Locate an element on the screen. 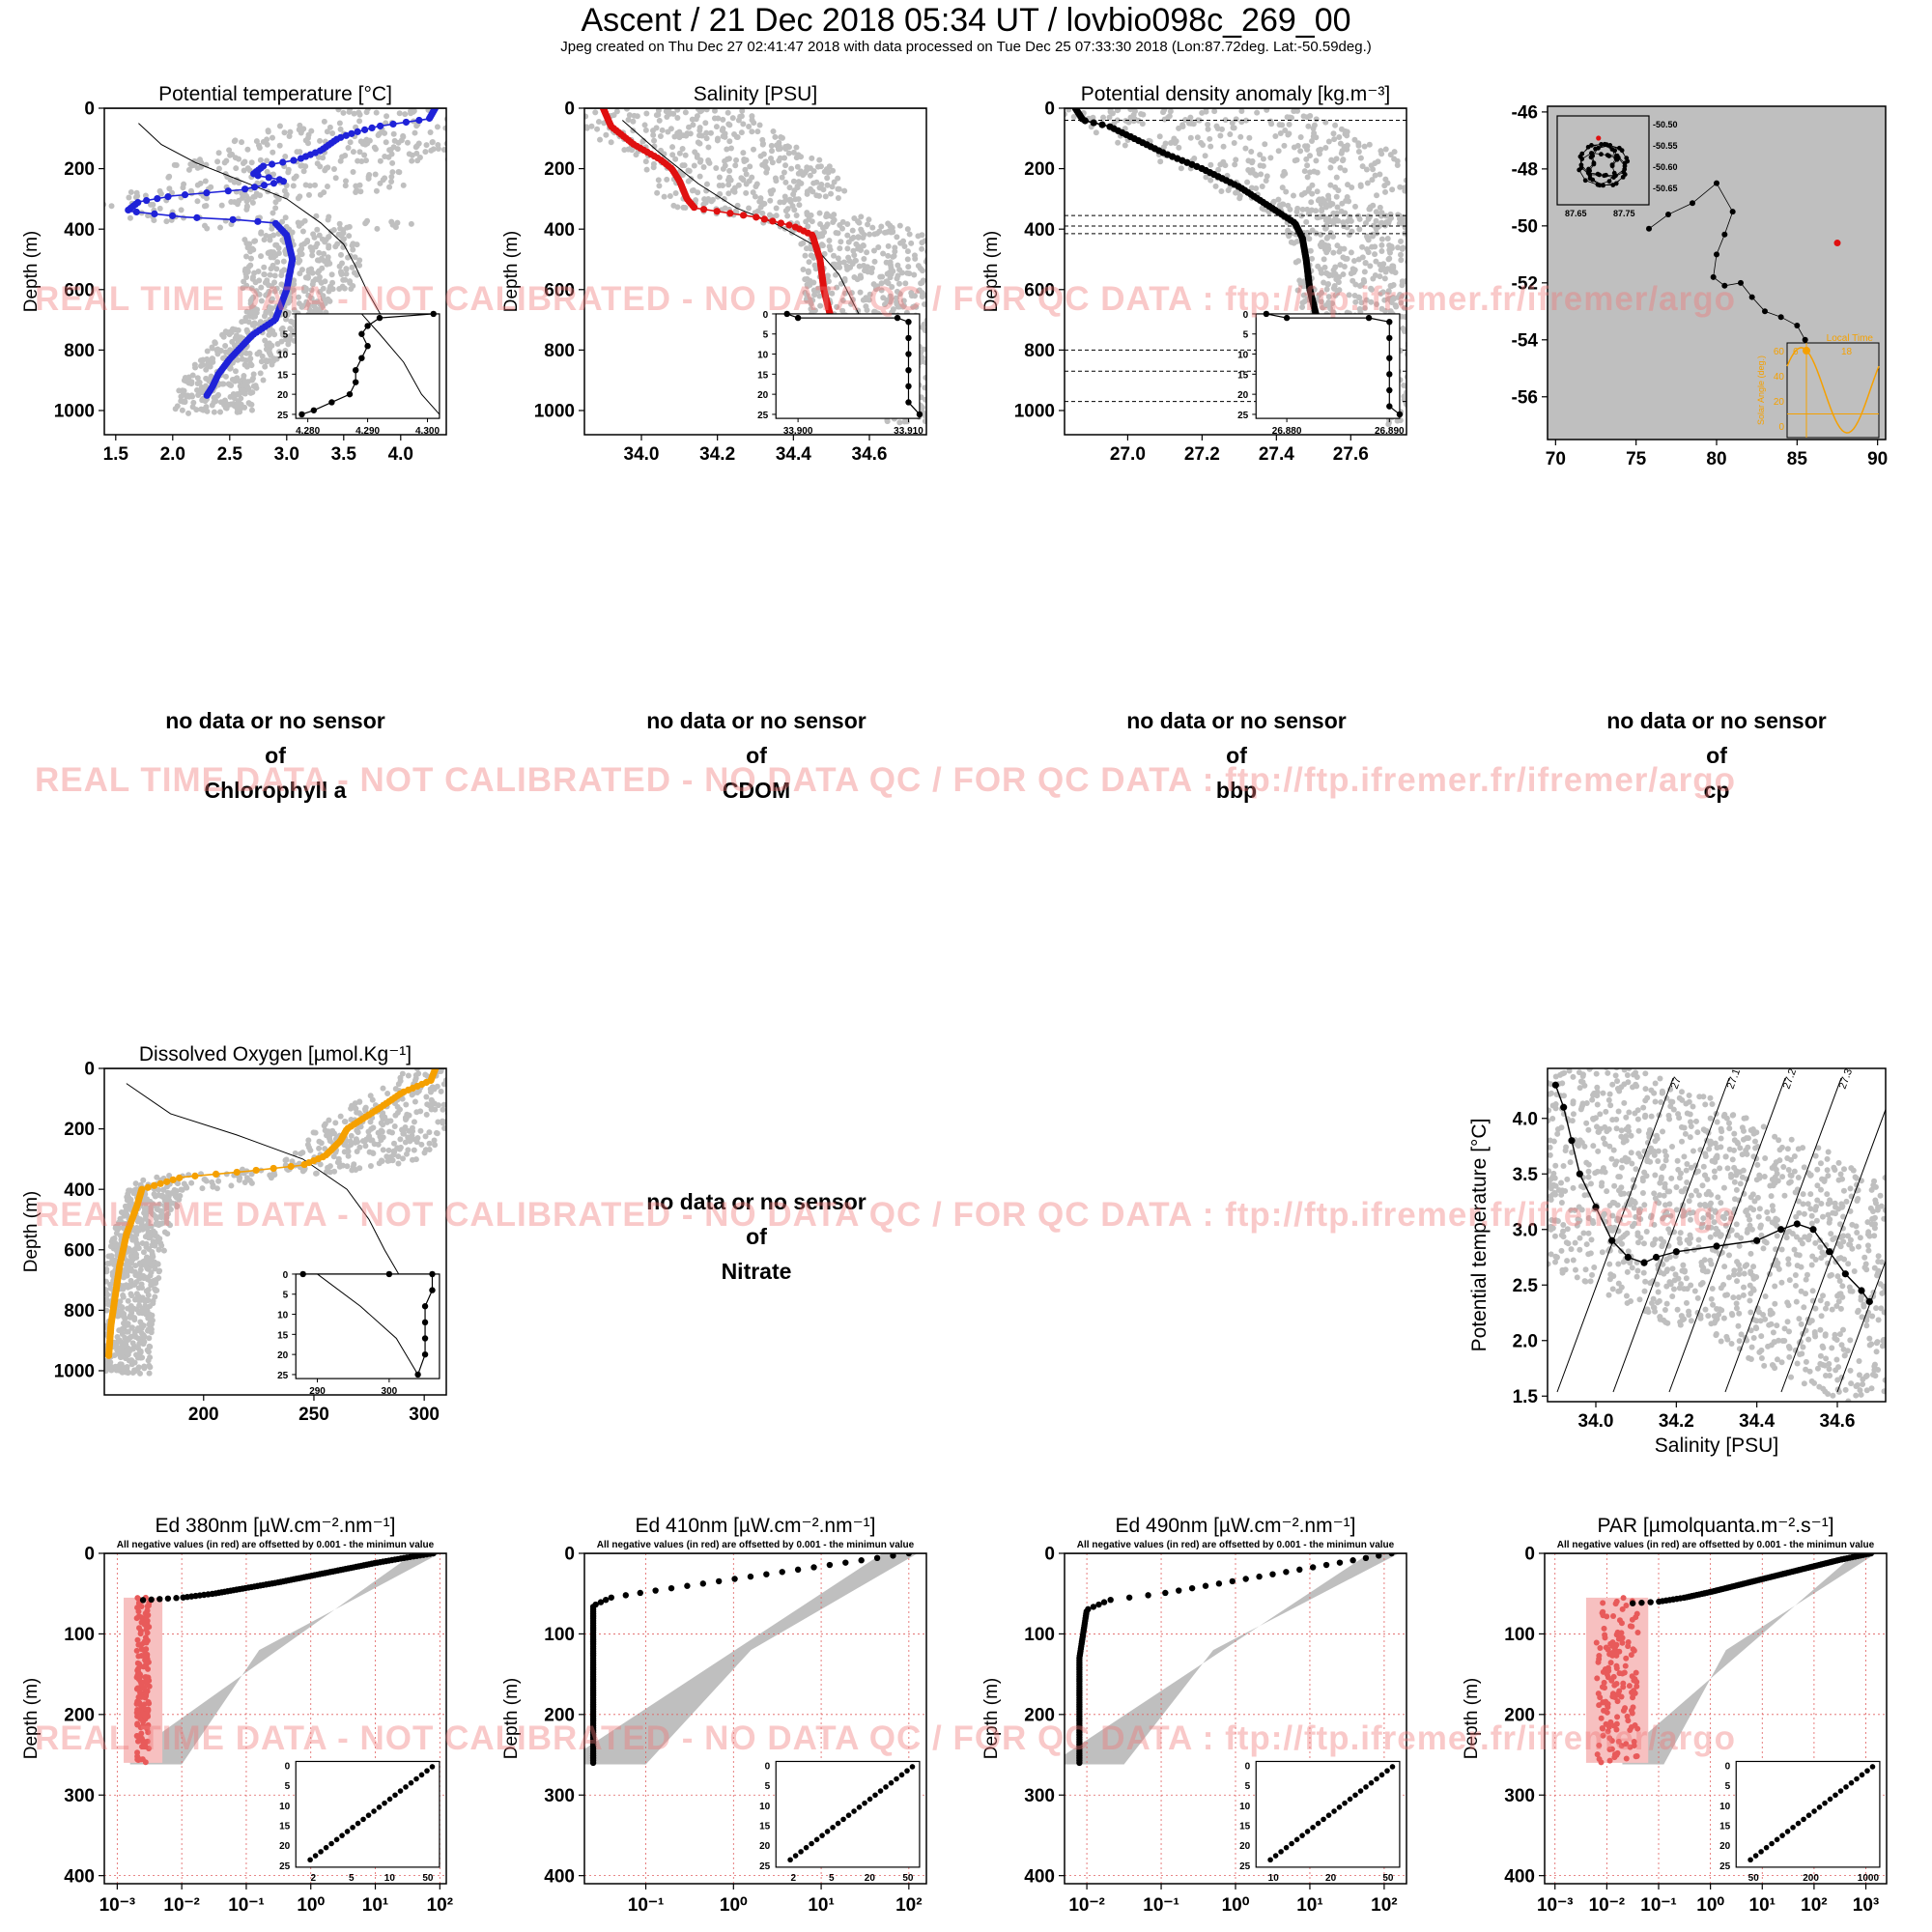 The height and width of the screenshot is (1932, 1932). inset-ytick-label: 15 is located at coordinates (763, 375).